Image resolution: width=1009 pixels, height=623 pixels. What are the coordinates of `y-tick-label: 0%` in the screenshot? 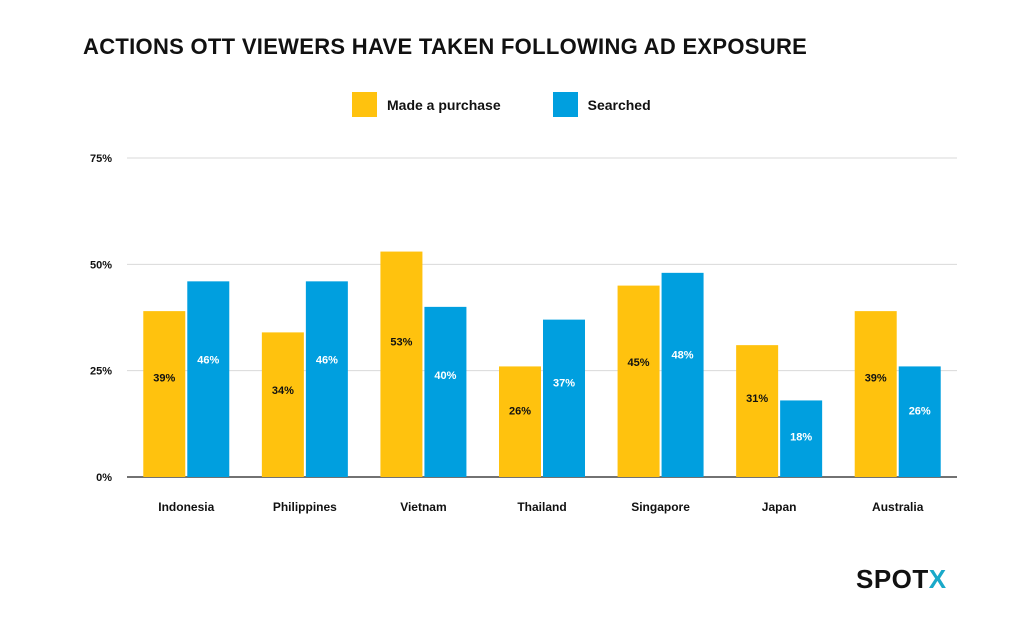 It's located at (104, 478).